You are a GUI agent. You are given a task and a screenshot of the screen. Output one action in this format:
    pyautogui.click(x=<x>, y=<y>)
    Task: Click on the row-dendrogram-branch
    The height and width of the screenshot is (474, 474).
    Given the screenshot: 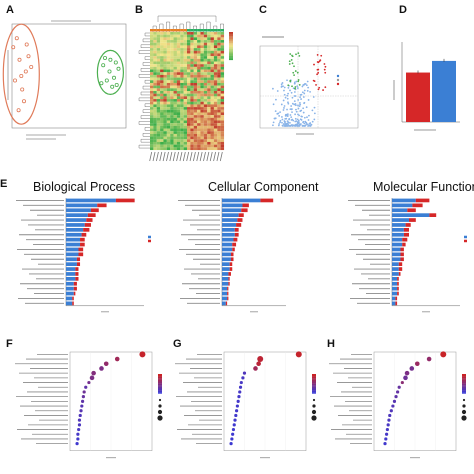 What is the action you would take?
    pyautogui.click(x=146, y=40)
    